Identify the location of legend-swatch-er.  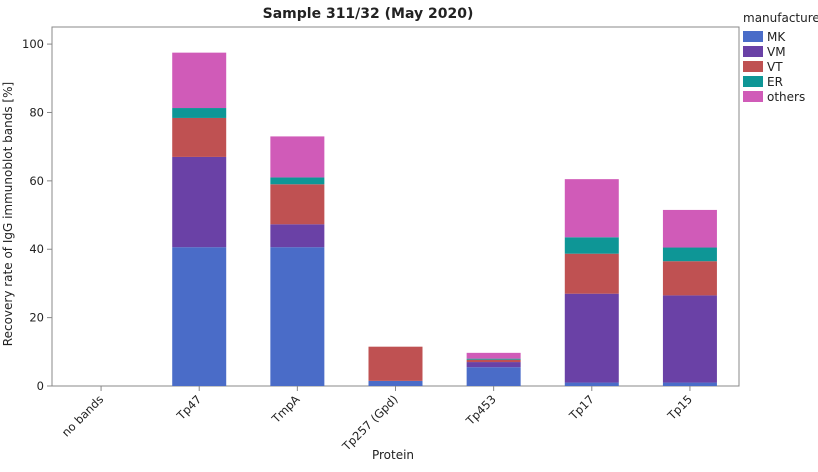
(753, 81).